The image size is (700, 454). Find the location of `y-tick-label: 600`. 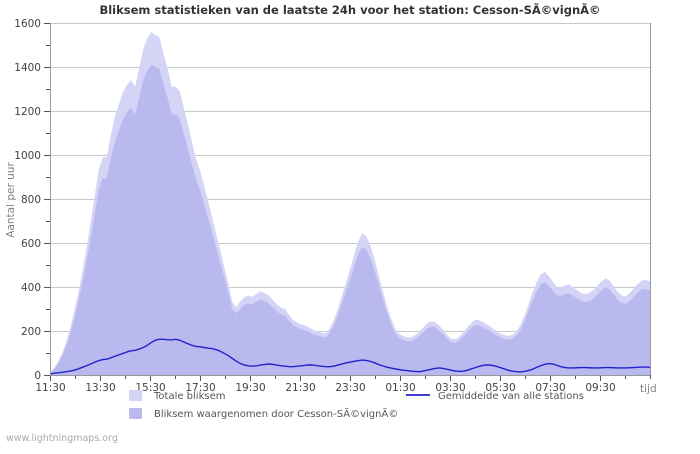

y-tick-label: 600 is located at coordinates (31, 244).